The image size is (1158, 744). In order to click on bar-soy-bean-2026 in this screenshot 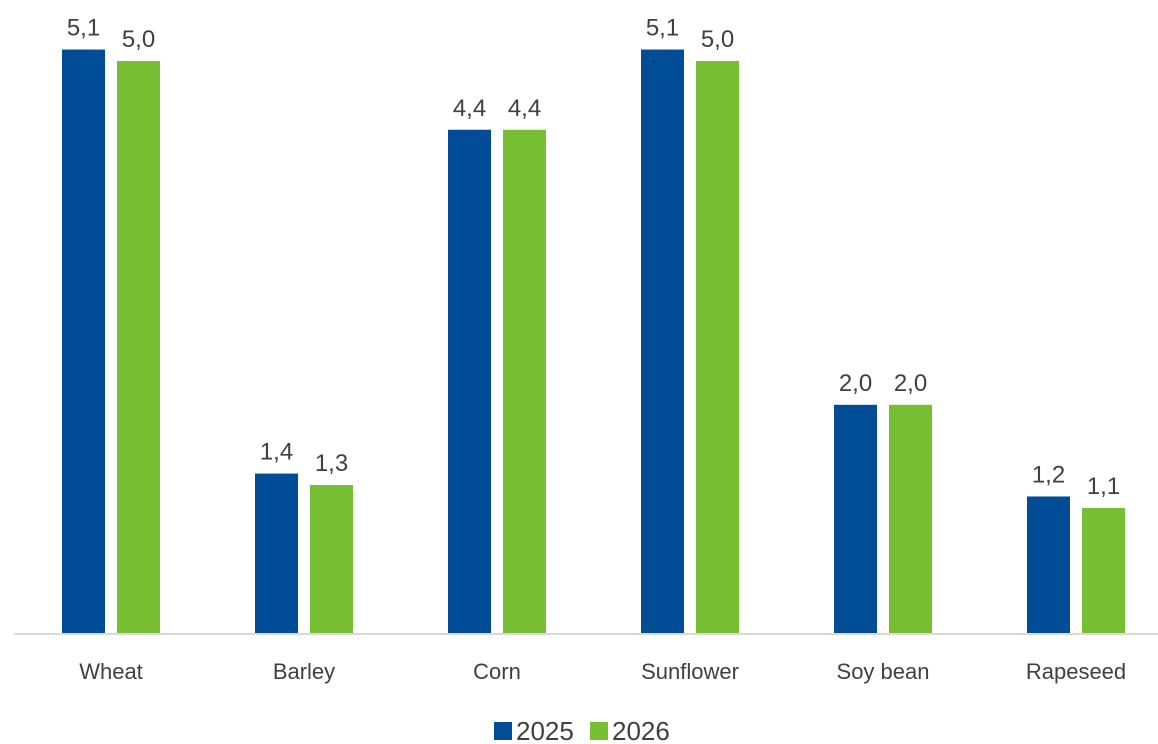, I will do `click(910, 519)`.